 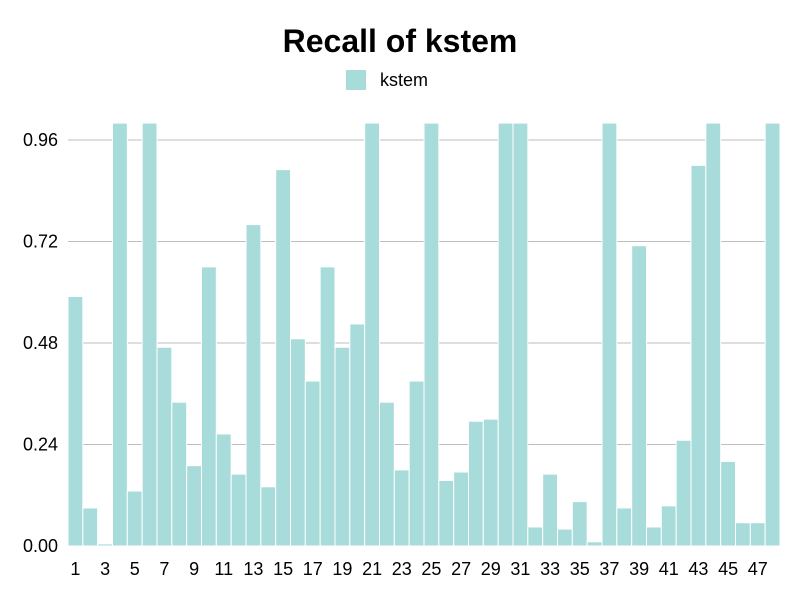 I want to click on y-axis-ticks: 0.00 0.24 0.48 0.72 0.96, so click(x=40, y=343).